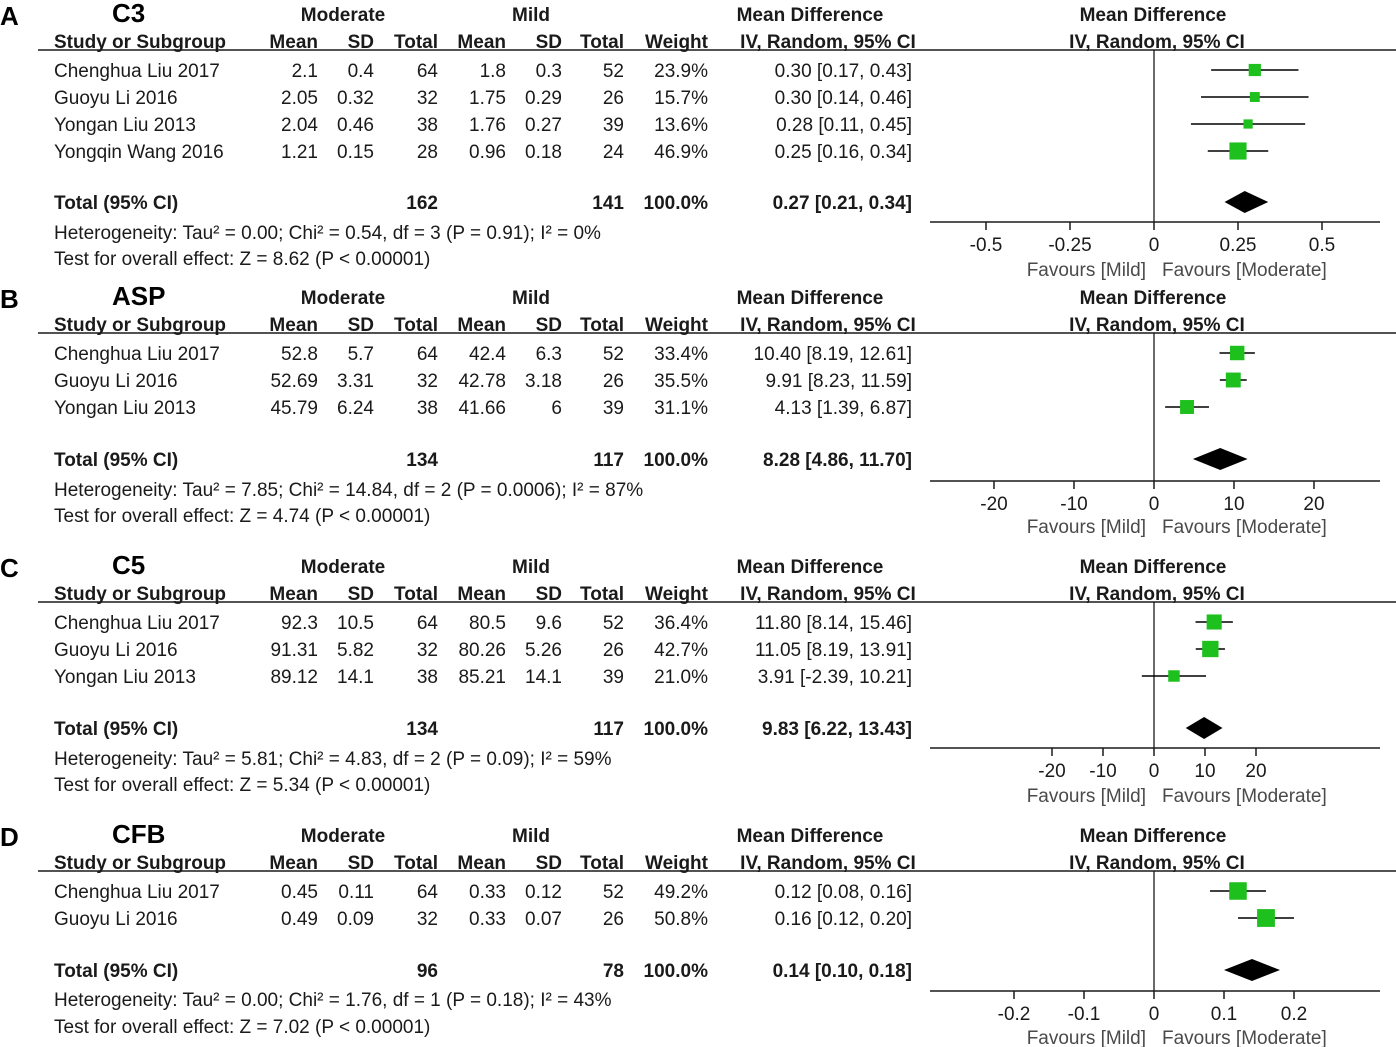  What do you see at coordinates (1086, 796) in the screenshot?
I see `favours-left: Favours [Mild]` at bounding box center [1086, 796].